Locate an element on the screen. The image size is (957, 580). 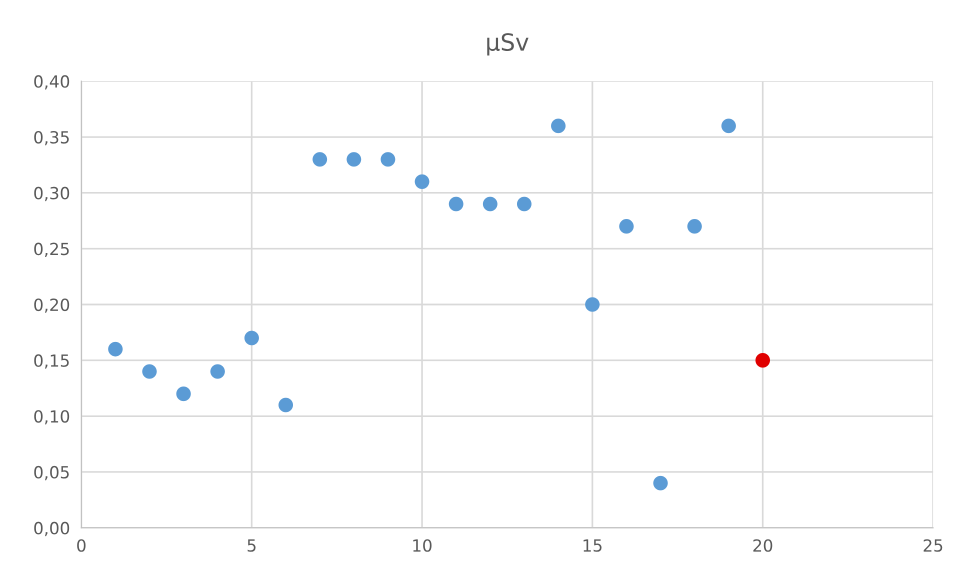
y-tick-label: 0,25 is located at coordinates (51, 249).